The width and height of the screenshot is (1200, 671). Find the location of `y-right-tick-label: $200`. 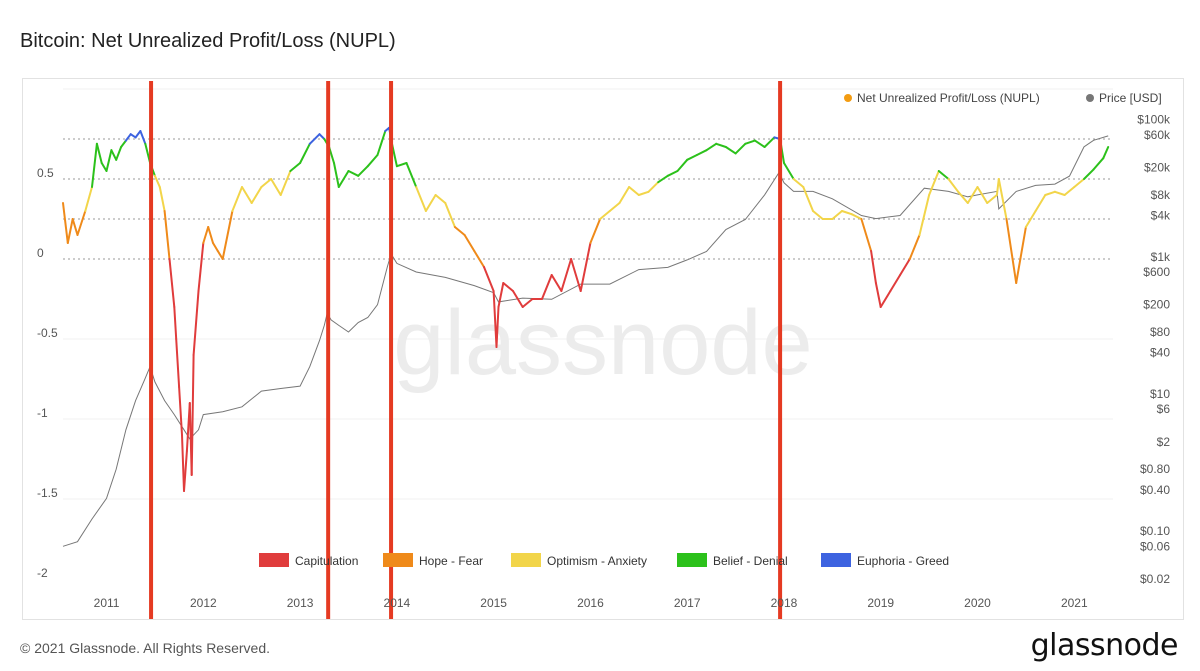

y-right-tick-label: $200 is located at coordinates (1156, 305).